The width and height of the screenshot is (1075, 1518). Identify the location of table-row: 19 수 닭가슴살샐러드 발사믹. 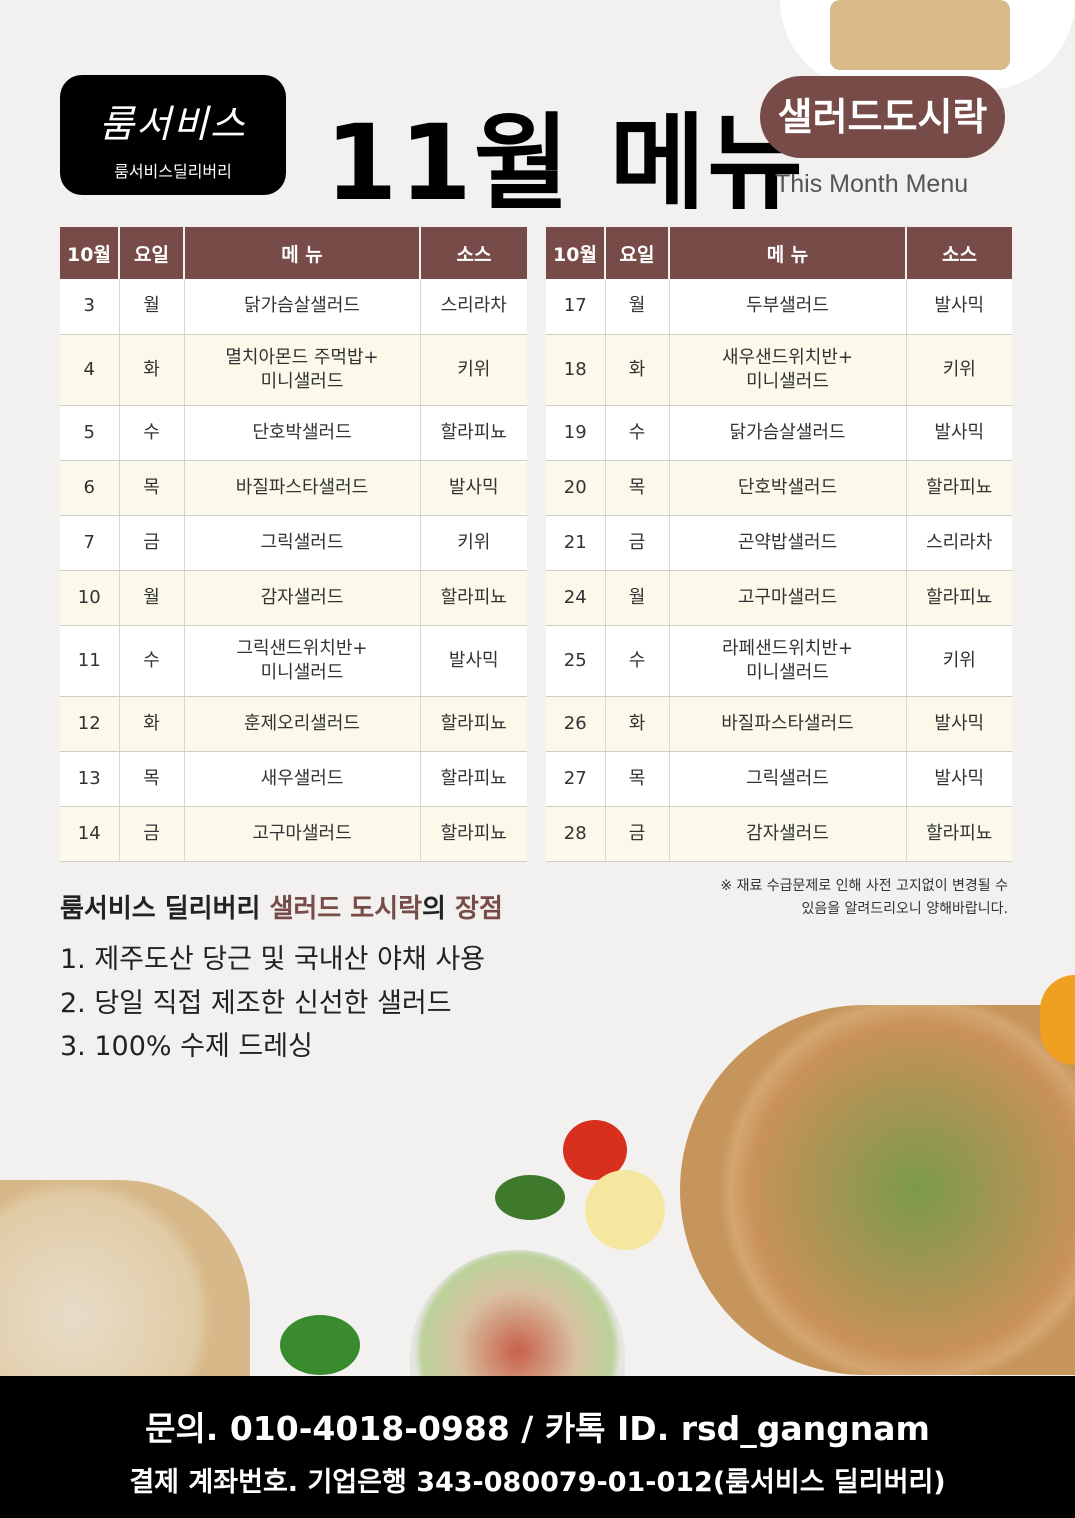
(779, 433).